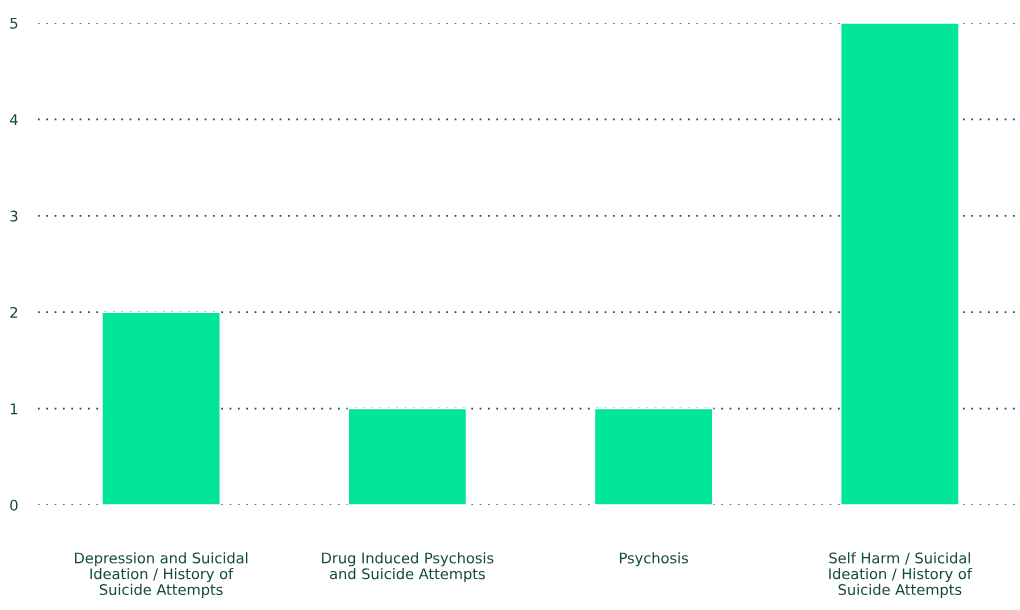  Describe the element at coordinates (901, 575) in the screenshot. I see `x-tick-label: Self Harm / Suicidal Ideation / History of Suicide Attempts` at that location.